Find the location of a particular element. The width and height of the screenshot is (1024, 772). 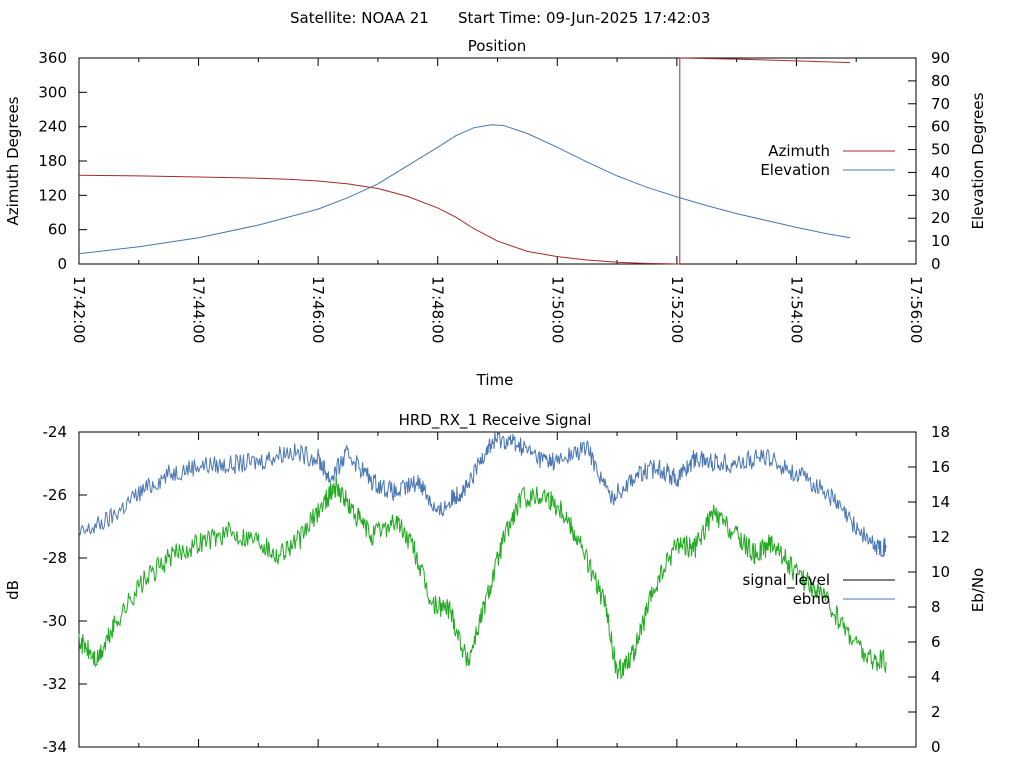

satellite-label: Satellite: NOAA 21 is located at coordinates (359, 18).